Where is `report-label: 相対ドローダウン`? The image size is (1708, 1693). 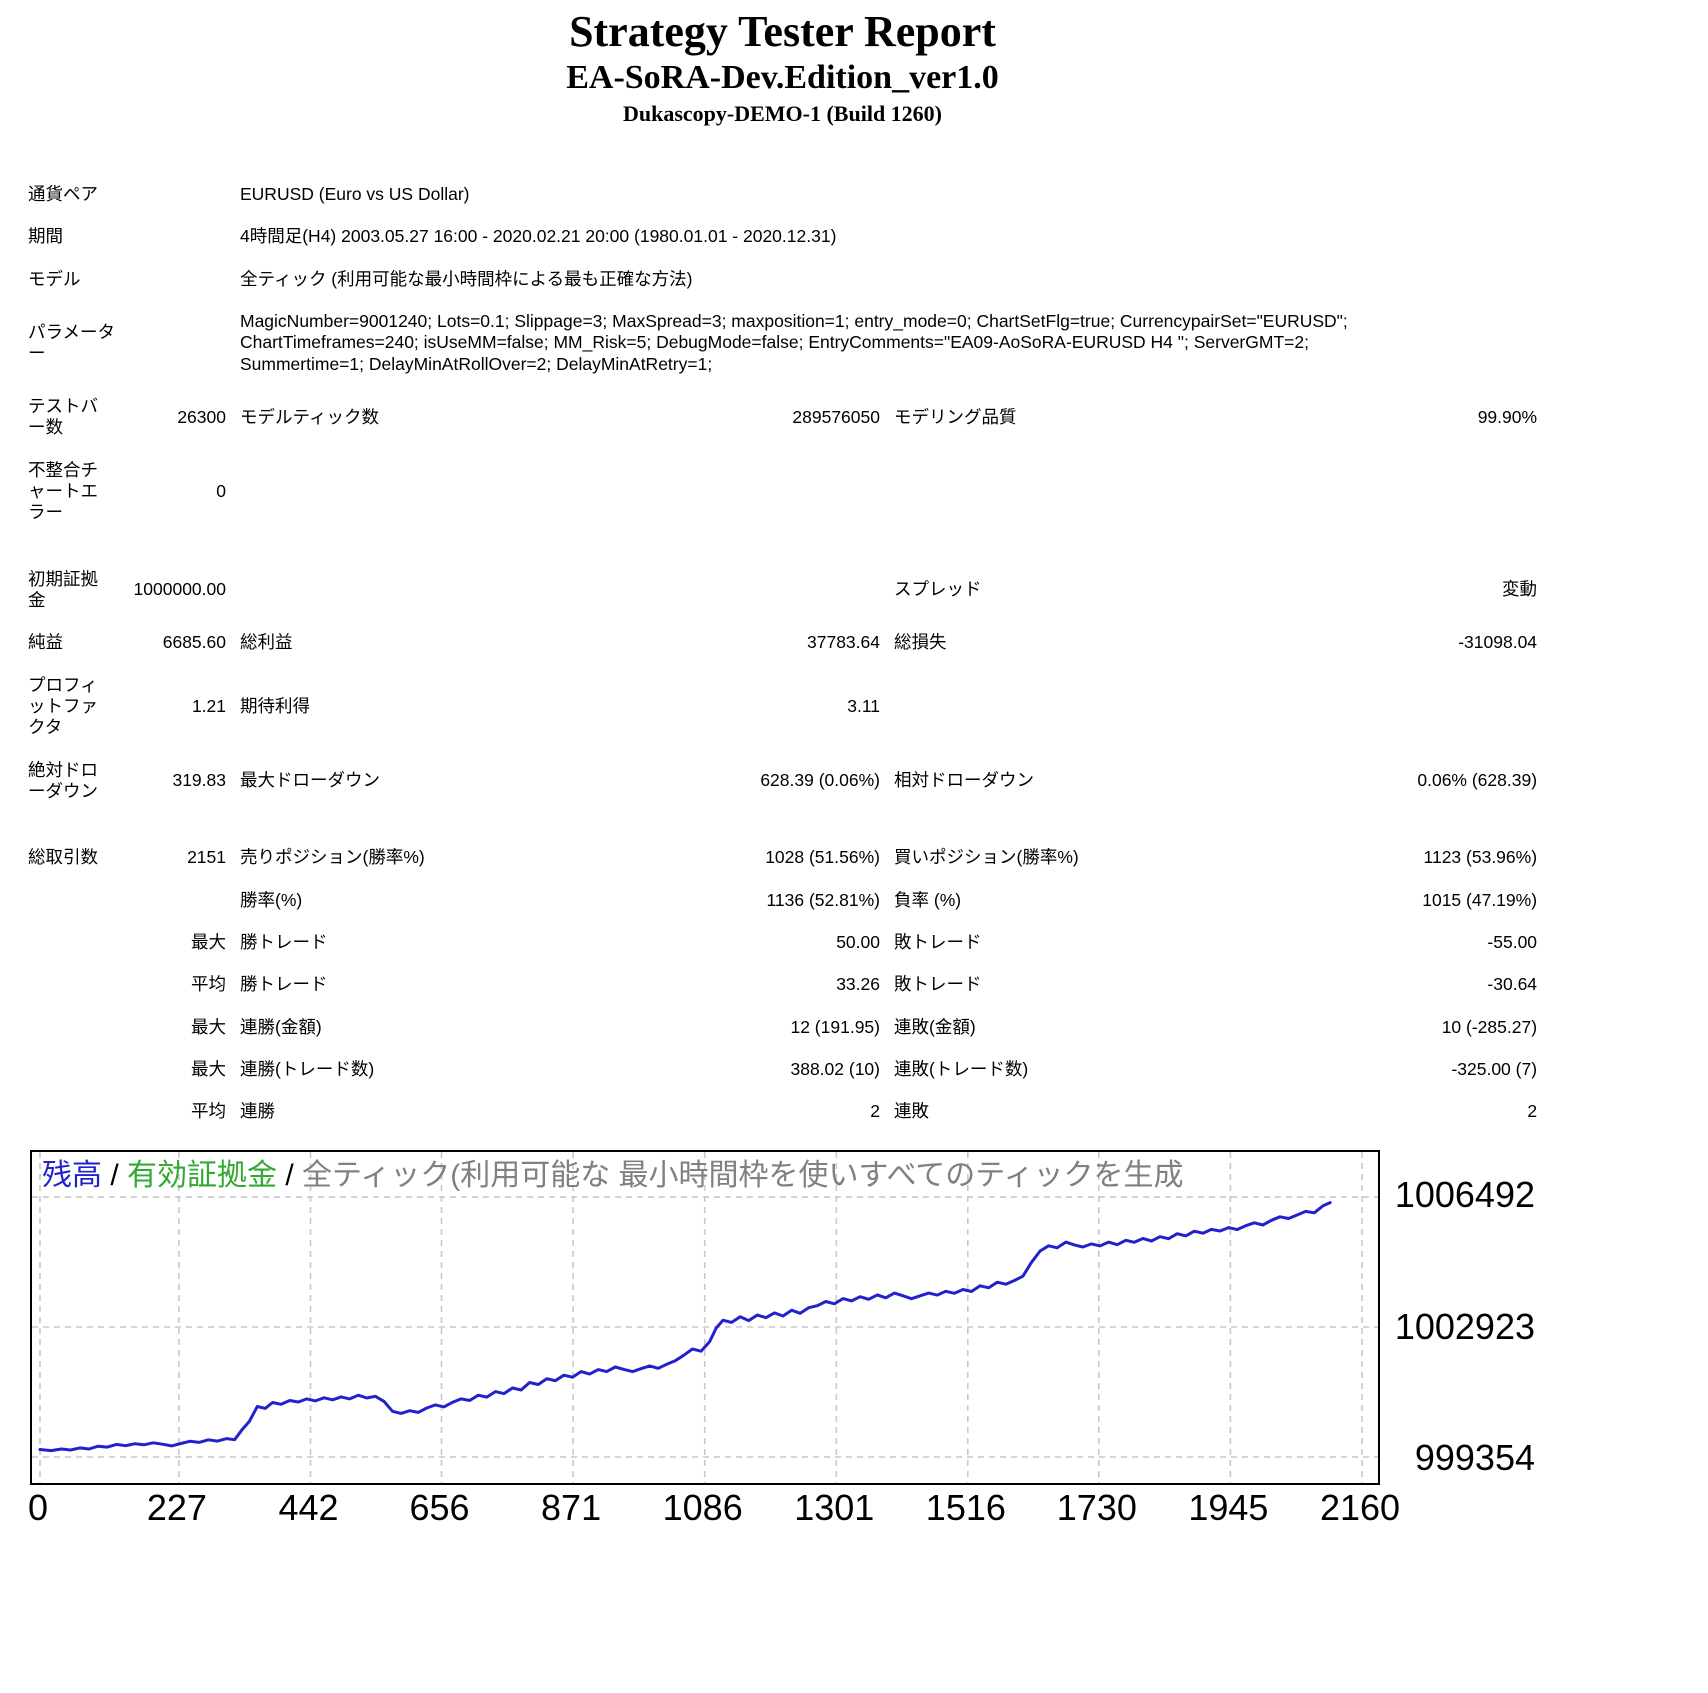 report-label: 相対ドローダウン is located at coordinates (964, 780).